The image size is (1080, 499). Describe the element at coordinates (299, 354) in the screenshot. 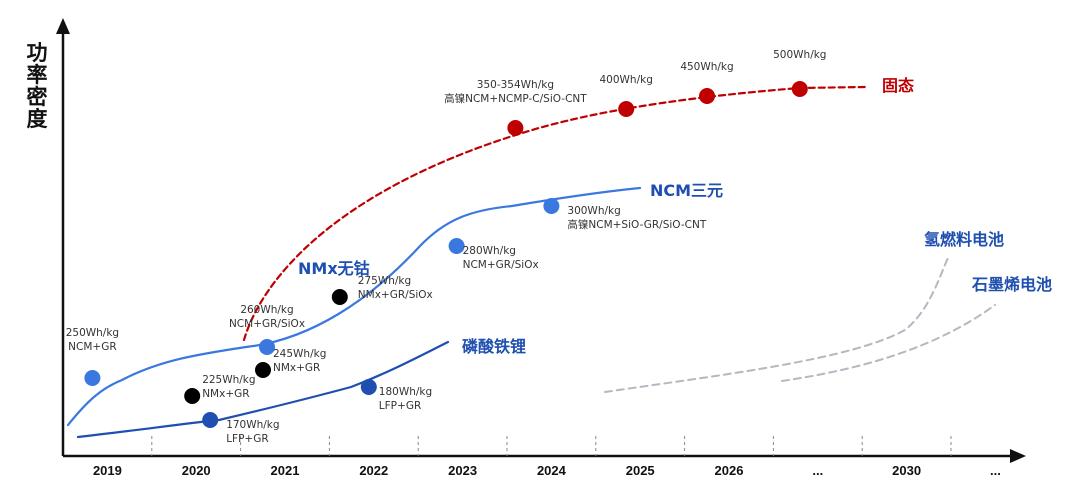

I see `data-point-label: 245Wh/kg` at that location.